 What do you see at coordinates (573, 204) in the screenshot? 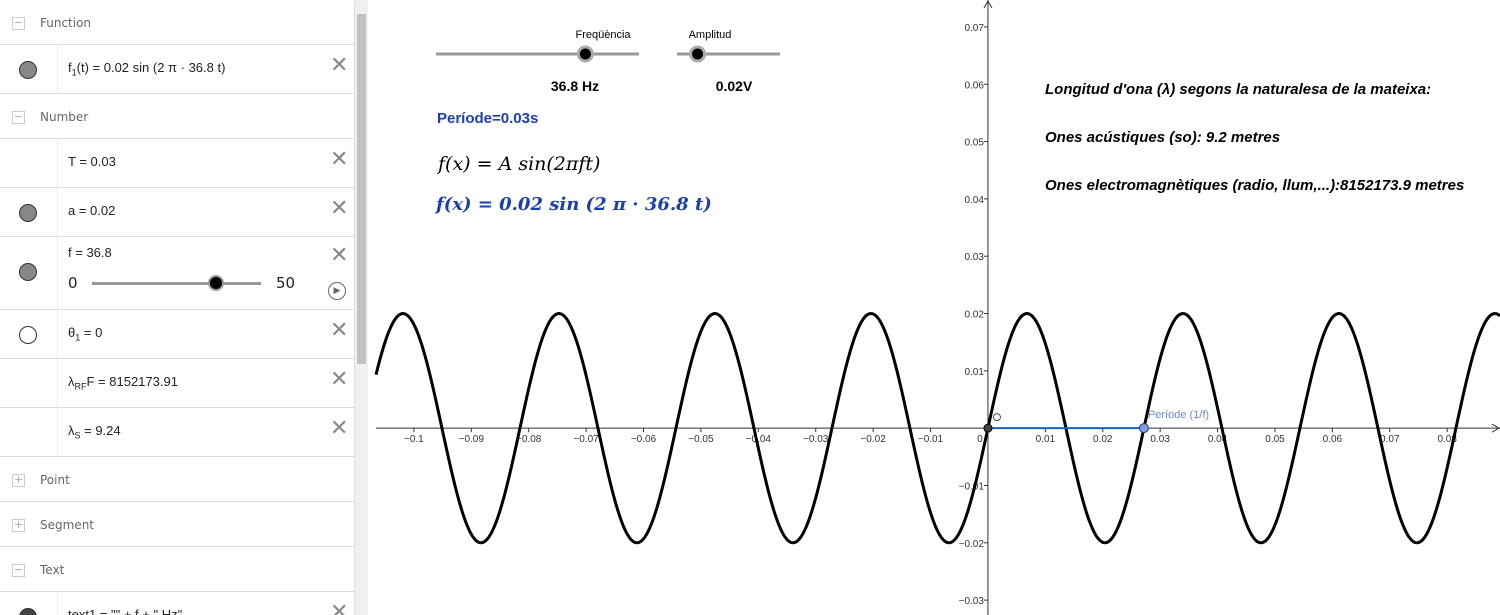
I see `formula-values: f(x) = 0.02 sin (2 π · 36.8 t)` at bounding box center [573, 204].